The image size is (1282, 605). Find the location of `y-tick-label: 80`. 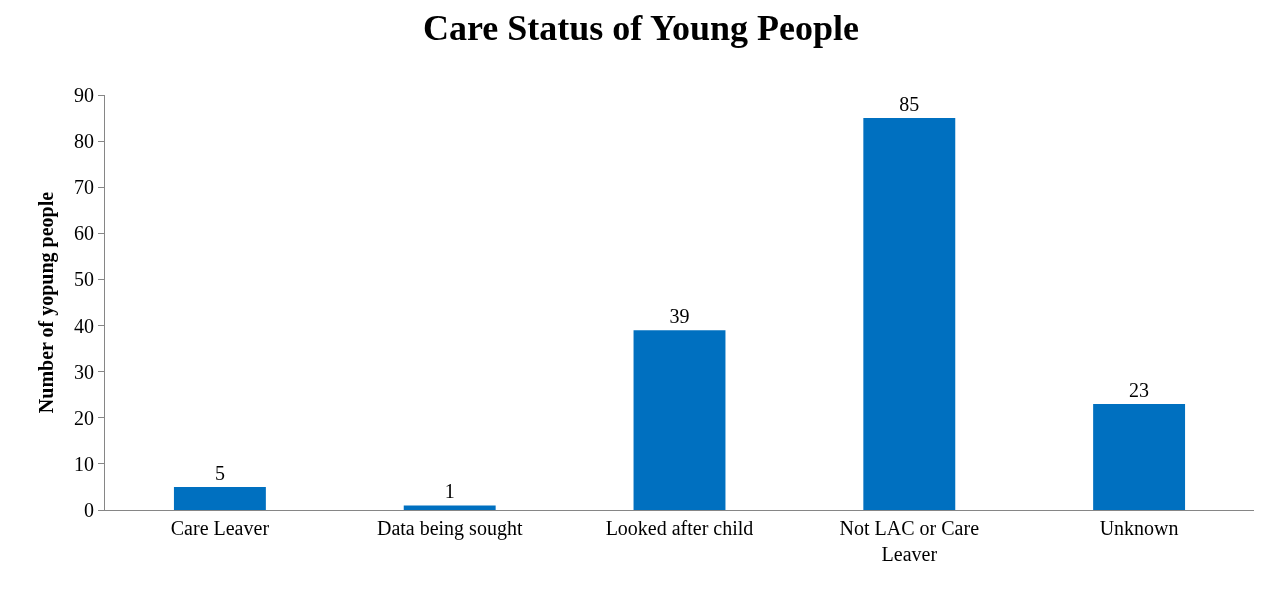

y-tick-label: 80 is located at coordinates (84, 141).